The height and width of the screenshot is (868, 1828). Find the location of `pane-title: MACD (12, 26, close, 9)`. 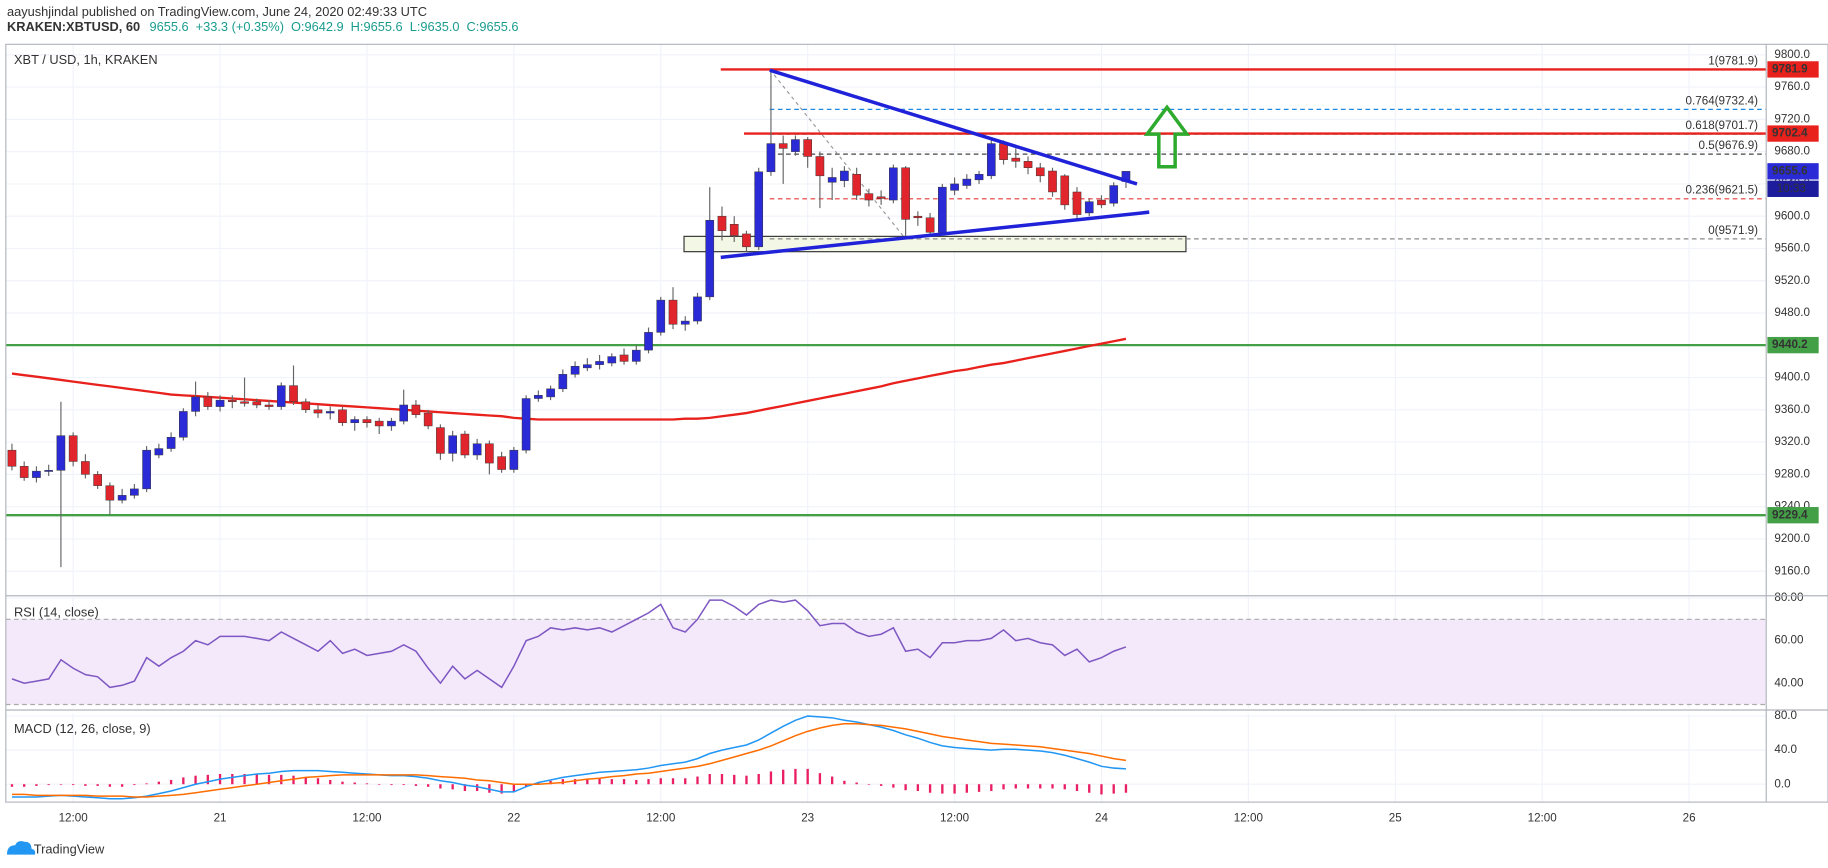

pane-title: MACD (12, 26, close, 9) is located at coordinates (82, 728).